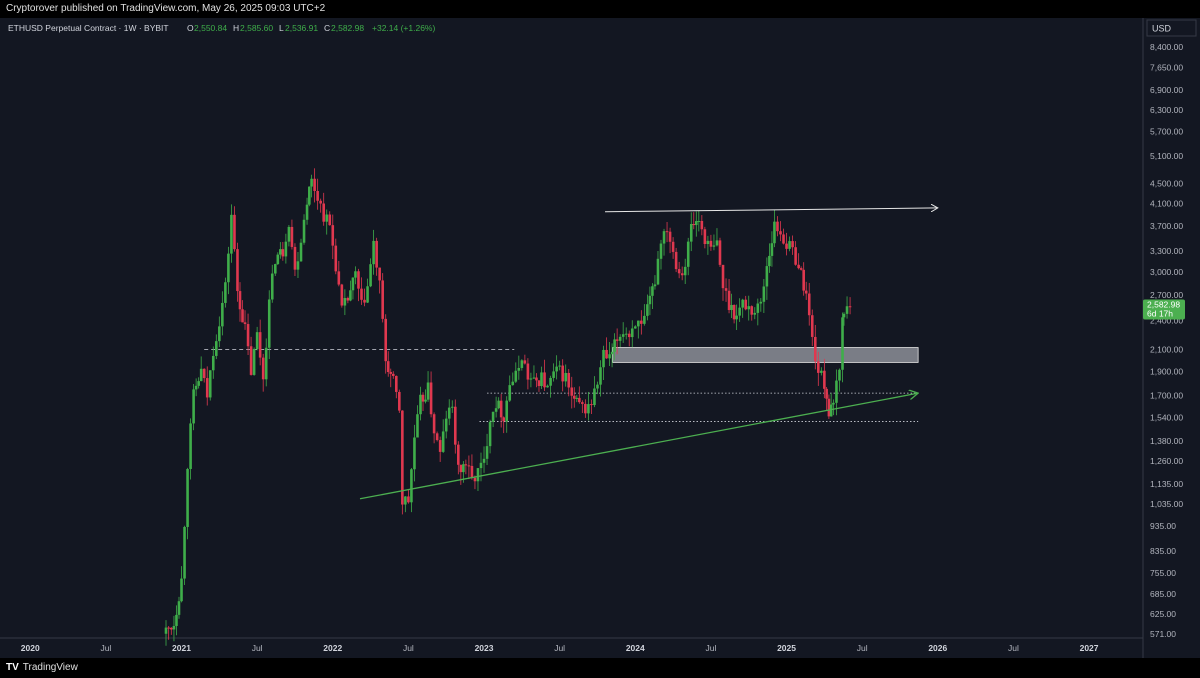 This screenshot has height=678, width=1200. What do you see at coordinates (281, 28) in the screenshot?
I see `low-label: L` at bounding box center [281, 28].